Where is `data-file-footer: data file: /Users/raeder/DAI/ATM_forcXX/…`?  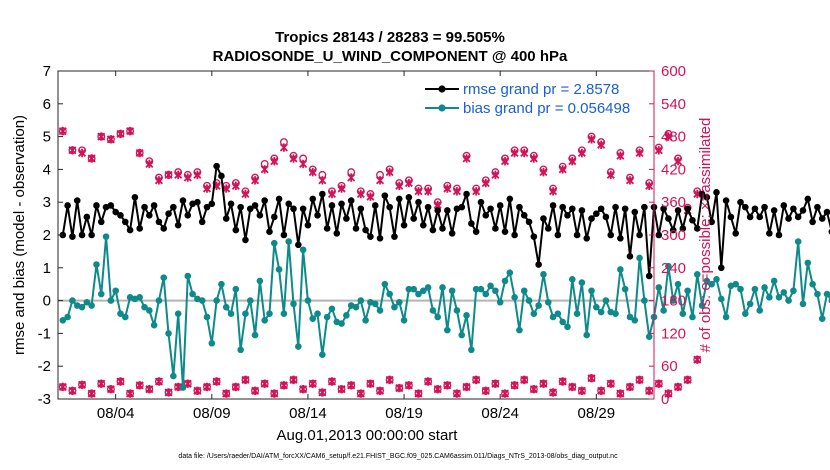 data-file-footer: data file: /Users/raeder/DAI/ATM_forcXX/… is located at coordinates (398, 456).